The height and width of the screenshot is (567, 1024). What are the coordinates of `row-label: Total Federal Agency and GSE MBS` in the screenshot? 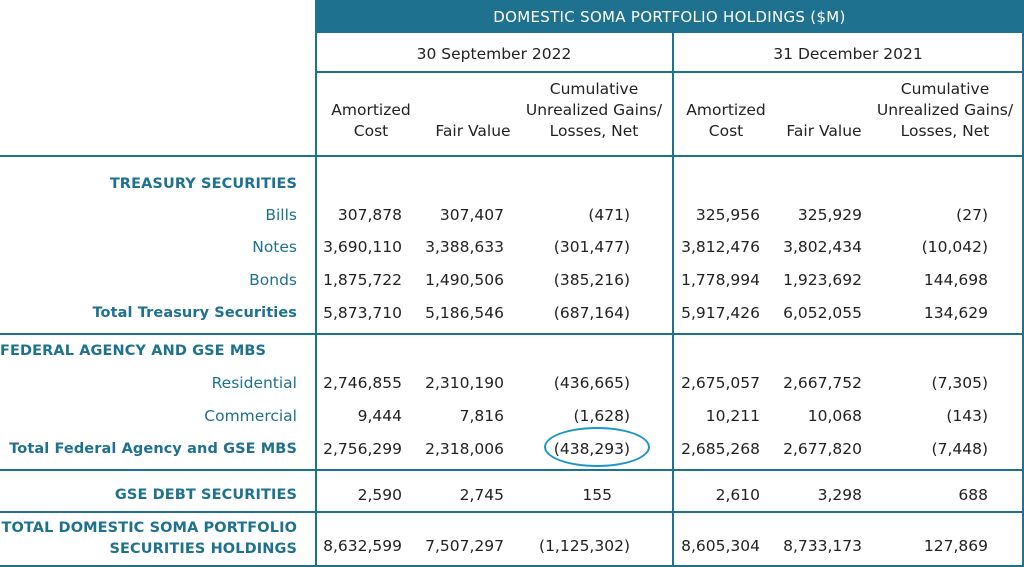 It's located at (153, 449).